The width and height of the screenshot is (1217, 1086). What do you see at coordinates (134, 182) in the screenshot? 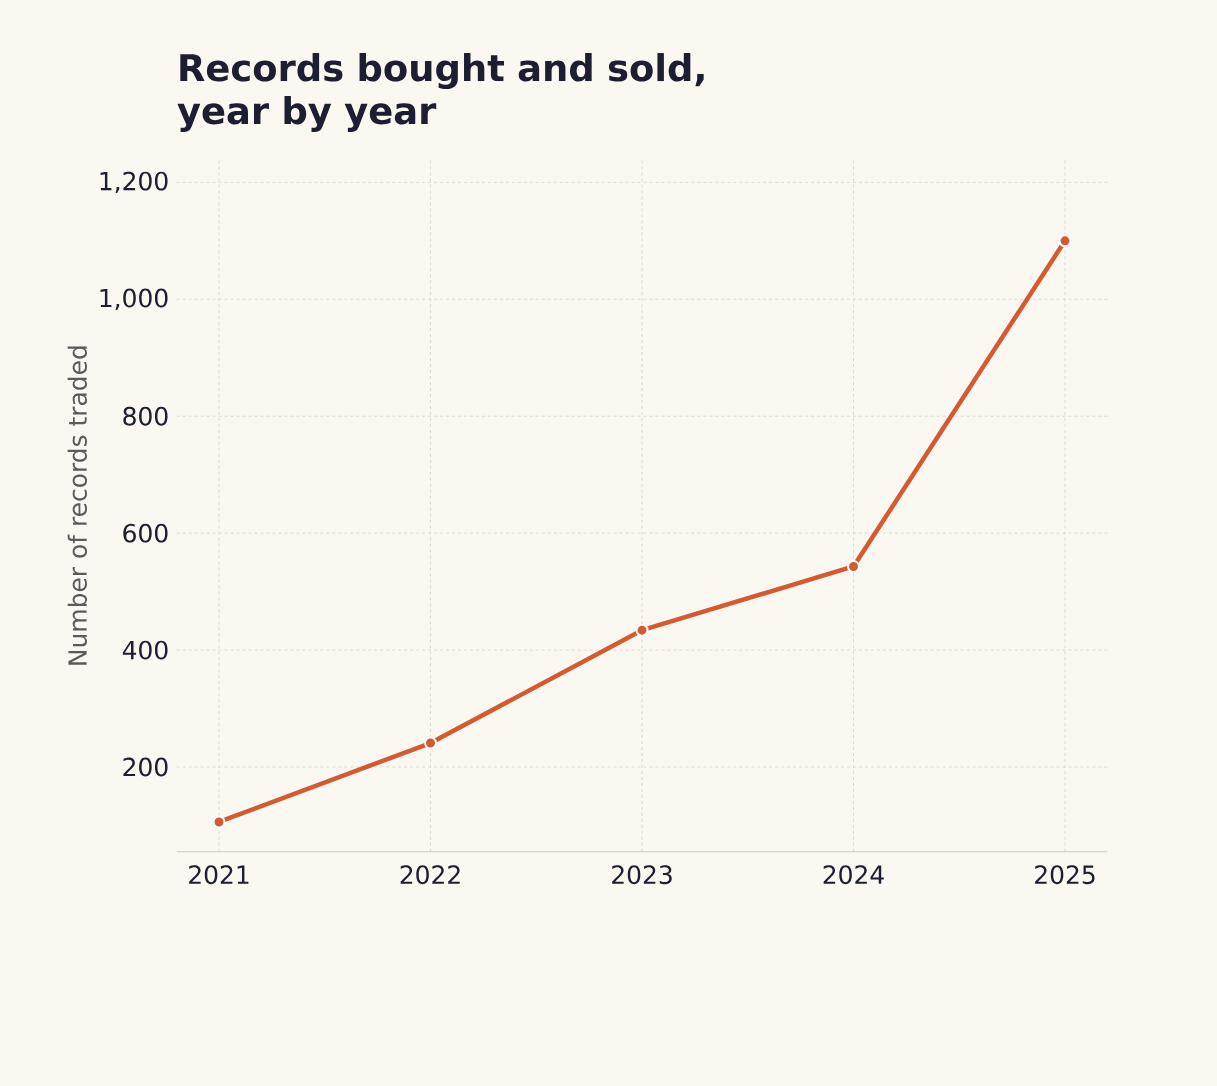
I see `y-tick-label: 1,200` at bounding box center [134, 182].